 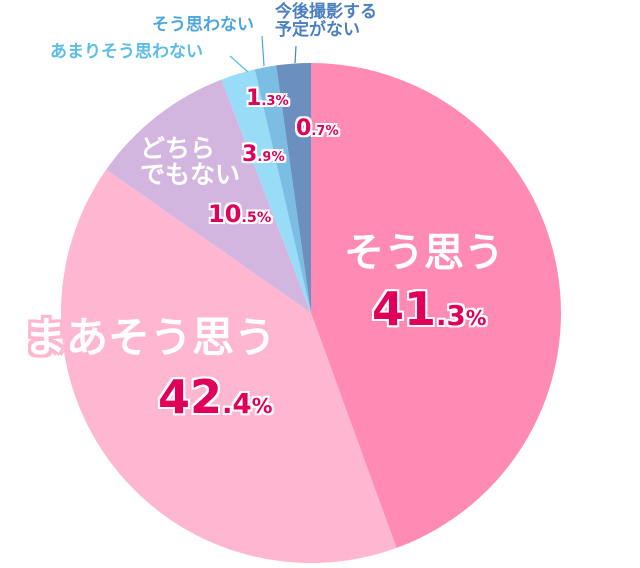 I want to click on value-dec: .5, so click(x=249, y=218).